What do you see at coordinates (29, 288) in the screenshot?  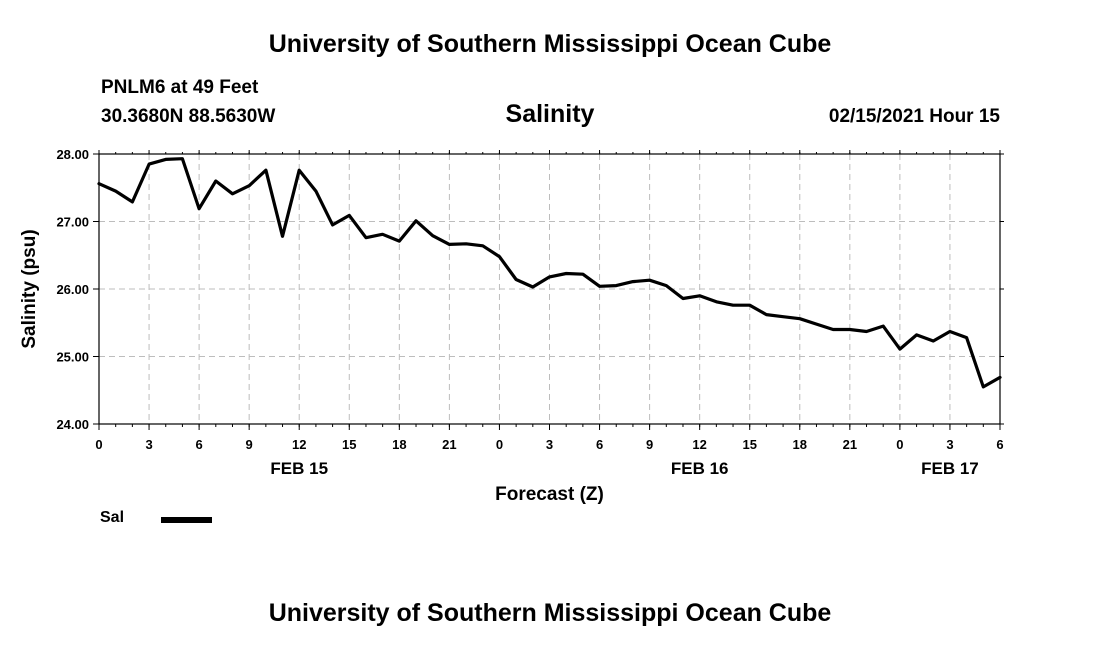 I see `y-axis-label: Salinity (psu)` at bounding box center [29, 288].